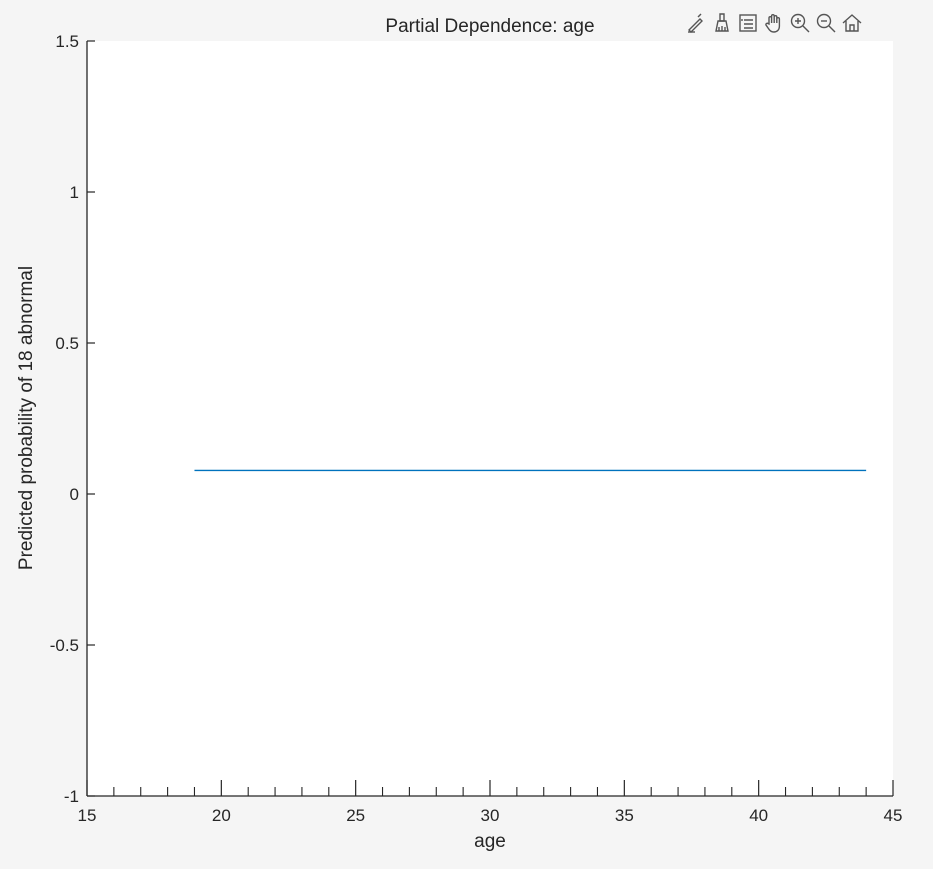 This screenshot has width=933, height=869. I want to click on x-tick-label: 40, so click(758, 815).